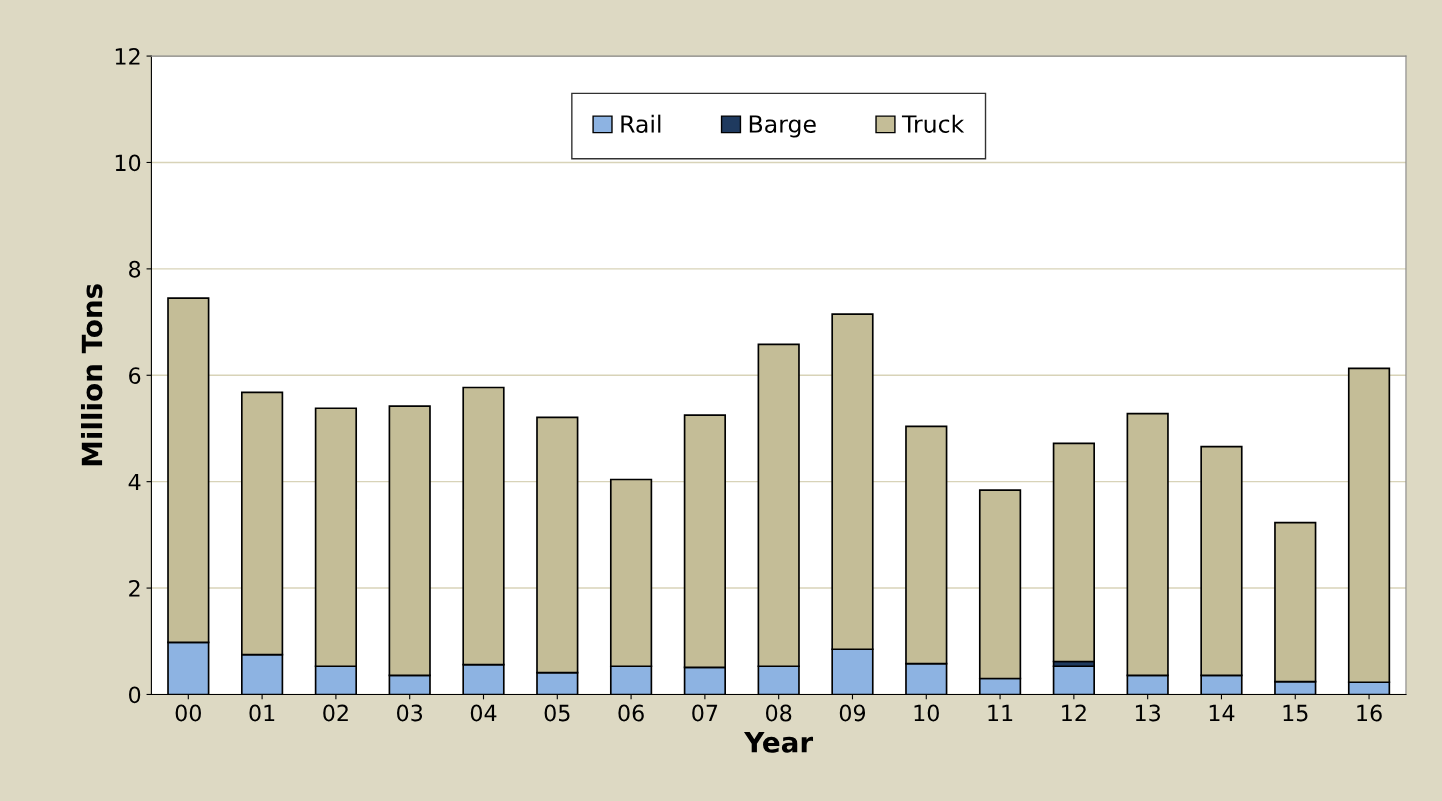 This screenshot has width=1442, height=801. I want to click on legend-label: Barge, so click(782, 126).